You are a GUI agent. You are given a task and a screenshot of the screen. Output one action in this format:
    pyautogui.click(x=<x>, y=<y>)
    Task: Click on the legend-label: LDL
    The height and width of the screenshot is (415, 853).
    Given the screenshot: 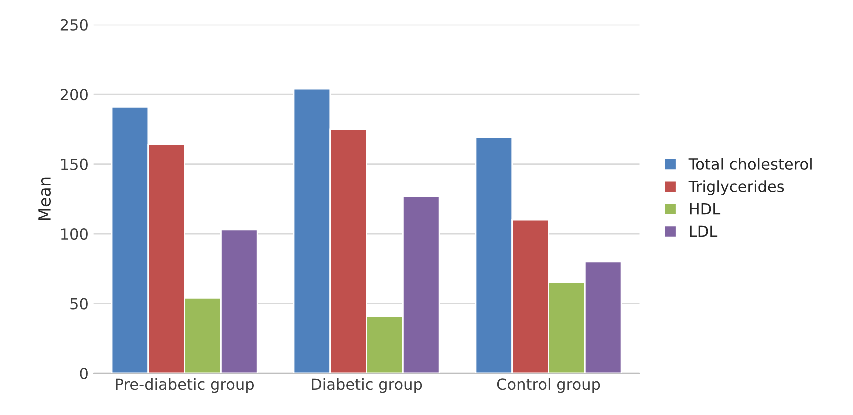 What is the action you would take?
    pyautogui.click(x=704, y=232)
    